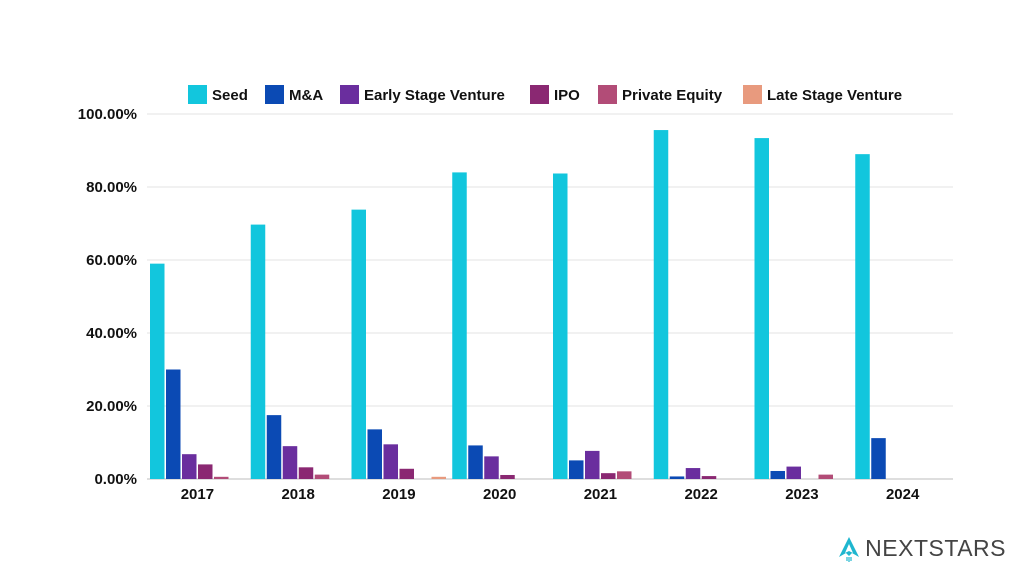  What do you see at coordinates (878, 458) in the screenshot?
I see `bar-m-a-2024` at bounding box center [878, 458].